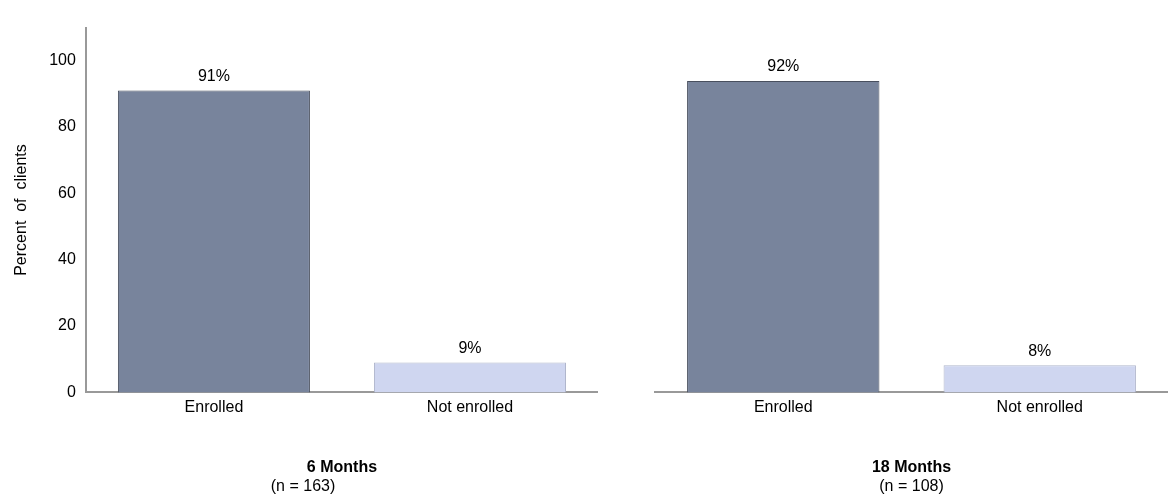 The height and width of the screenshot is (500, 1175). Describe the element at coordinates (67, 126) in the screenshot. I see `y-tick-label: 80` at that location.